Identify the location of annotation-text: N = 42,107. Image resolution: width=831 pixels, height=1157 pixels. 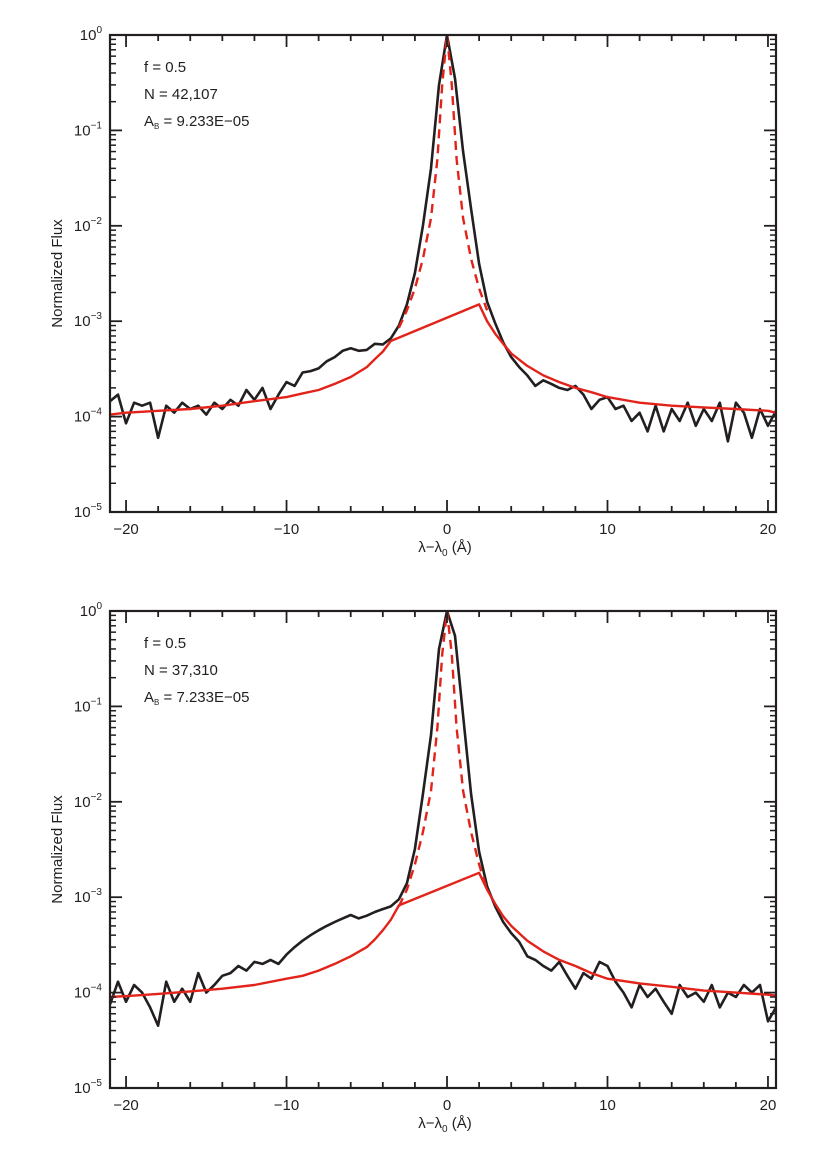
(181, 94).